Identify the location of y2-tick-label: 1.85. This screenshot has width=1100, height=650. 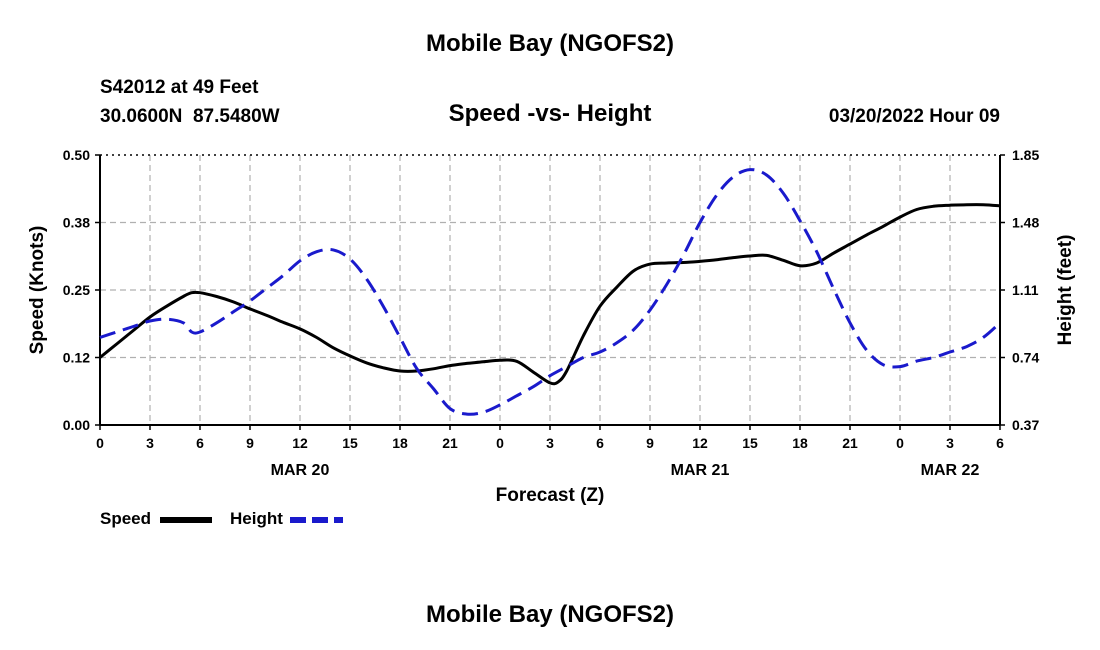
(1025, 155).